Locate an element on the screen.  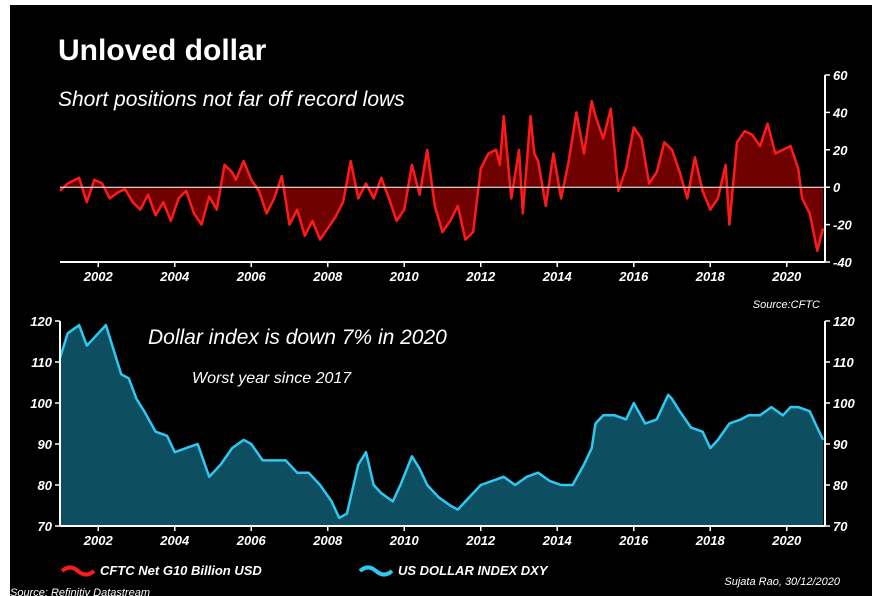
top-source: Source:CFTC is located at coordinates (786, 305).